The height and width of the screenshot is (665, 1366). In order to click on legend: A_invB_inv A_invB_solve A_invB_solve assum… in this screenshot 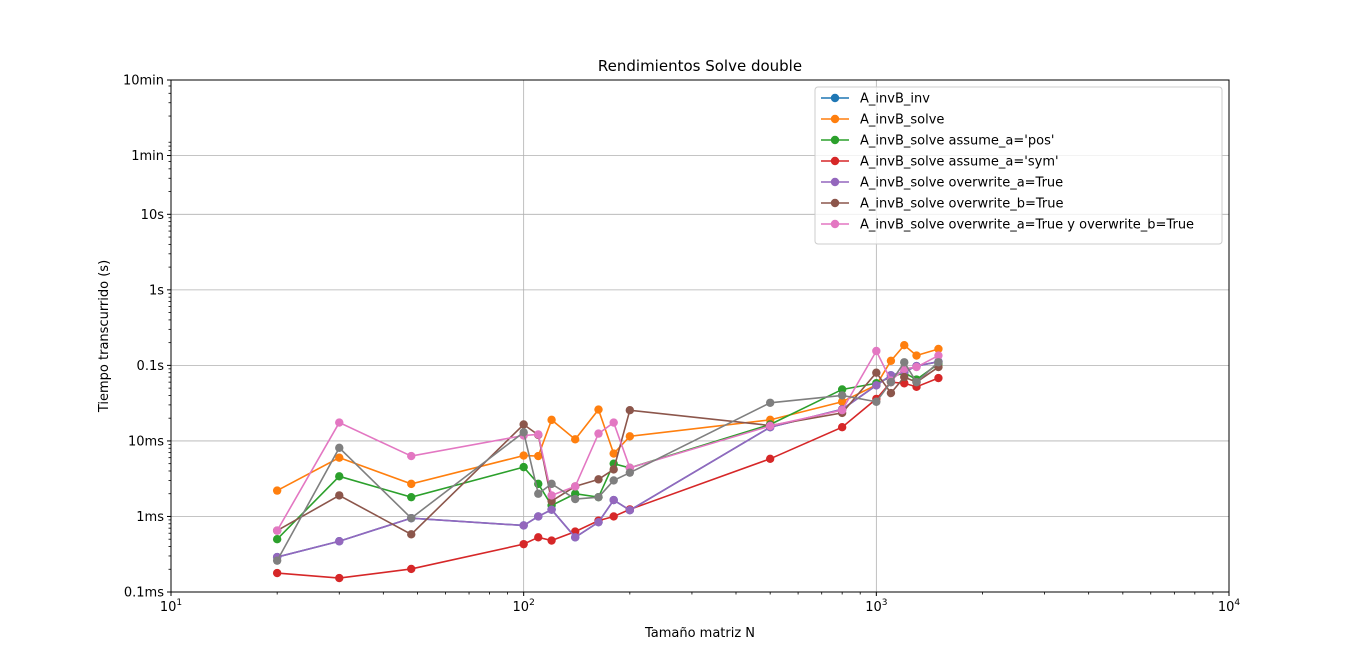, I will do `click(1018, 165)`.